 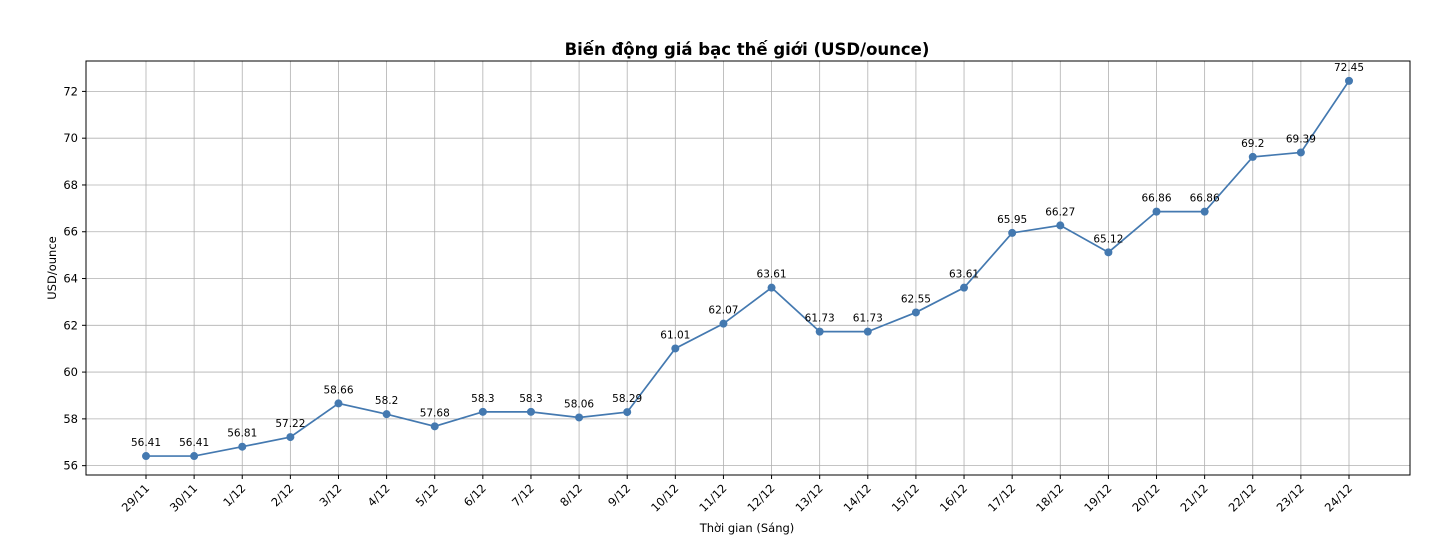 What do you see at coordinates (1242, 497) in the screenshot?
I see `x-tick-label: 22/12` at bounding box center [1242, 497].